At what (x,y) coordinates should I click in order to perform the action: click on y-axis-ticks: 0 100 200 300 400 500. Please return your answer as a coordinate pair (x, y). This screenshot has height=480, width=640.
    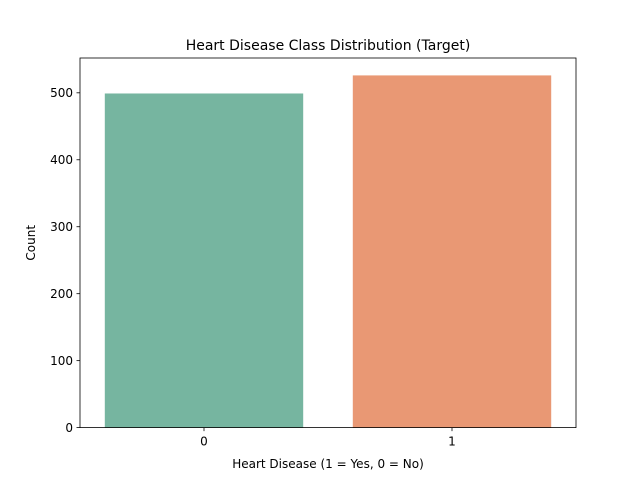
    Looking at the image, I should click on (65, 260).